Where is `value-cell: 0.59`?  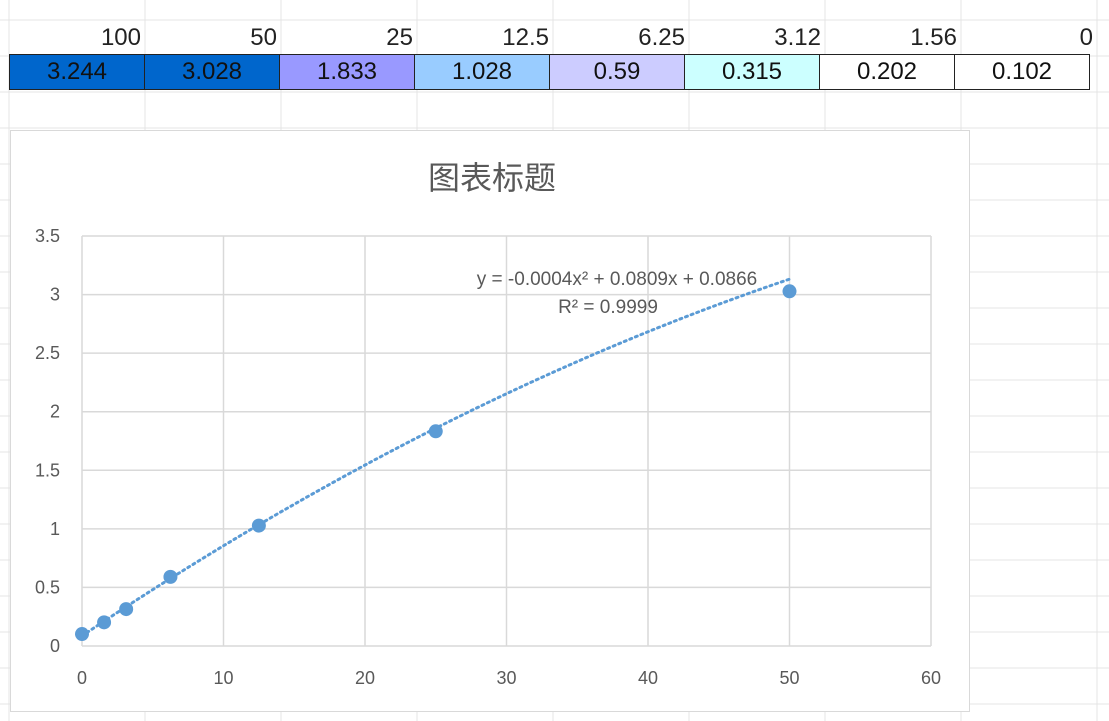 value-cell: 0.59 is located at coordinates (617, 72).